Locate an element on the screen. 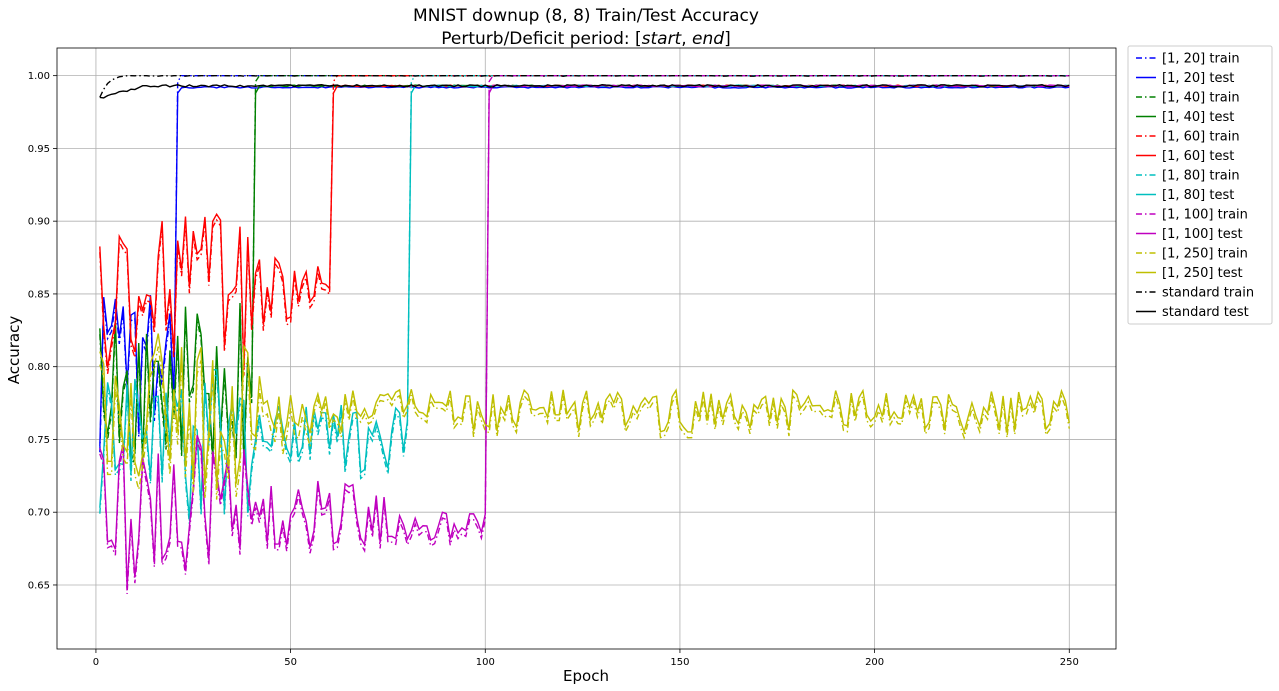 This screenshot has height=691, width=1279. y-tick-label: 0.65 is located at coordinates (39, 585).